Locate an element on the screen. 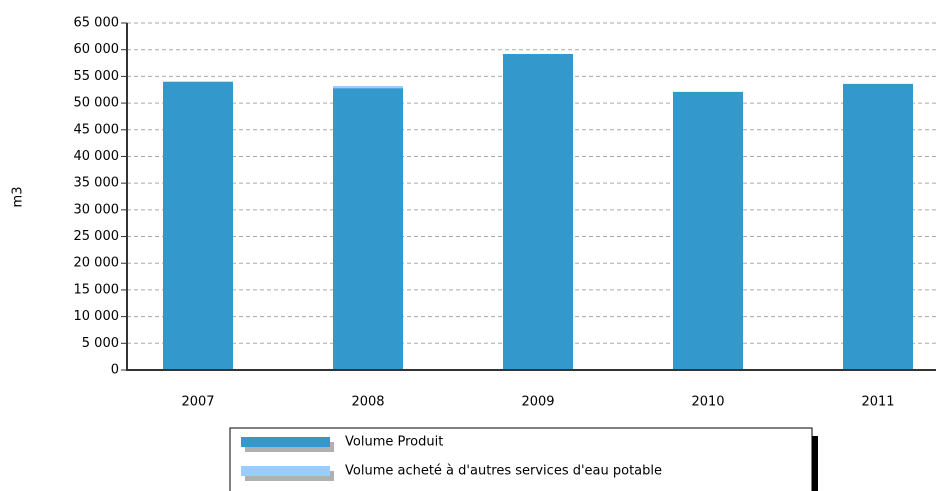 This screenshot has width=936, height=491. y-tick-label: 10 000 is located at coordinates (97, 316).